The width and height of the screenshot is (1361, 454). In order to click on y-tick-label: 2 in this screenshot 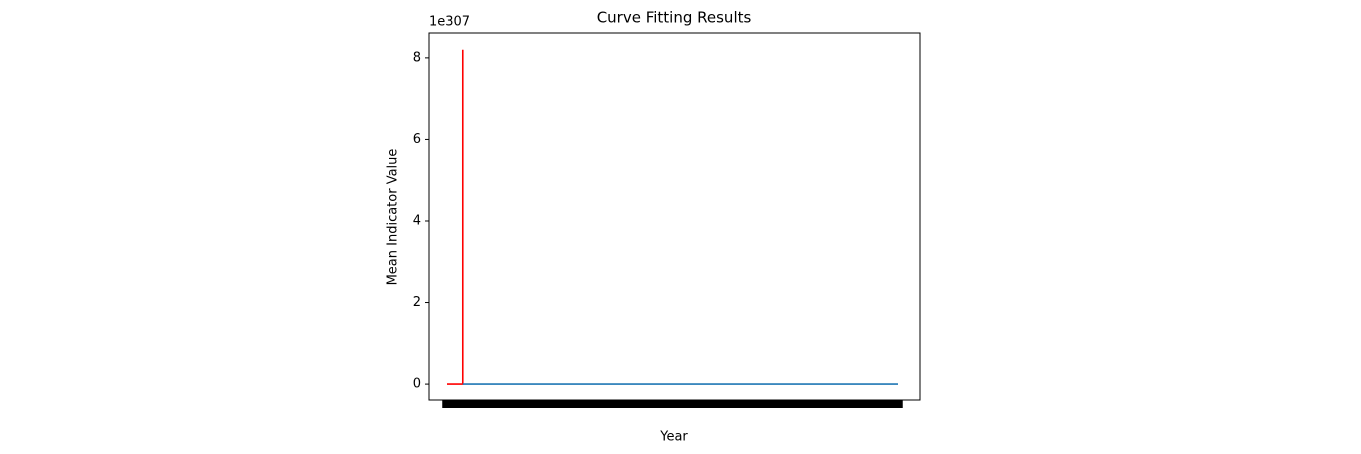, I will do `click(417, 302)`.